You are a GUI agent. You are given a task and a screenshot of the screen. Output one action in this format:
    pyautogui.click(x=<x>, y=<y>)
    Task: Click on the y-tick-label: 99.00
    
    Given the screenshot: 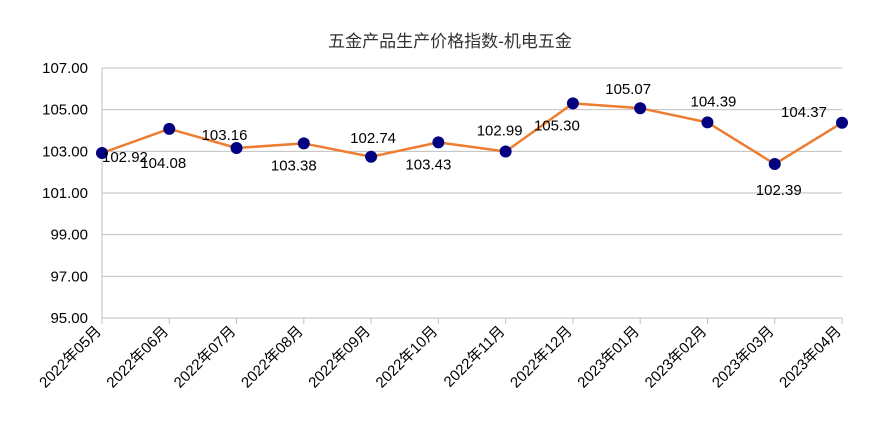 What is the action you would take?
    pyautogui.click(x=69, y=235)
    